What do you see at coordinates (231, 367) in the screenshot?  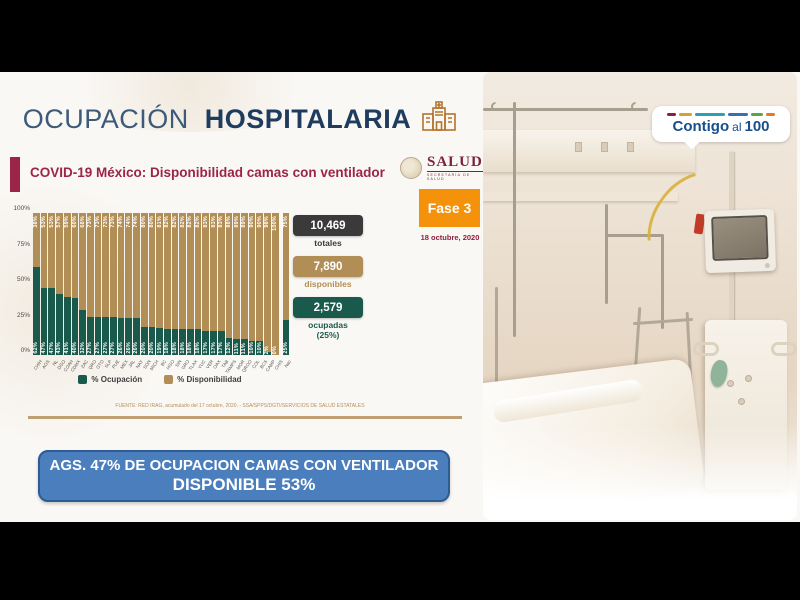 I see `x-tick-TAMPS: TAMPS` at bounding box center [231, 367].